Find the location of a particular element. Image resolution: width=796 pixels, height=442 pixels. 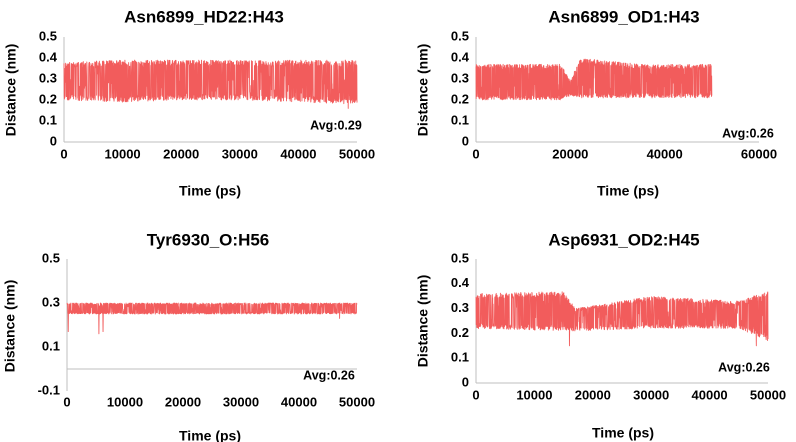

chart-title: Asn6899_HD22:H43 is located at coordinates (204, 16).